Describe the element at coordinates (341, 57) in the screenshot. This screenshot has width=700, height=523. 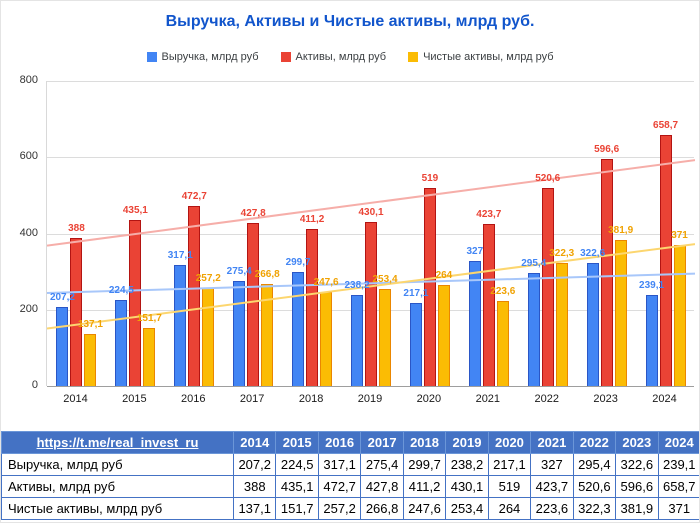
I see `legend-label-assets: Активы, млрд руб` at that location.